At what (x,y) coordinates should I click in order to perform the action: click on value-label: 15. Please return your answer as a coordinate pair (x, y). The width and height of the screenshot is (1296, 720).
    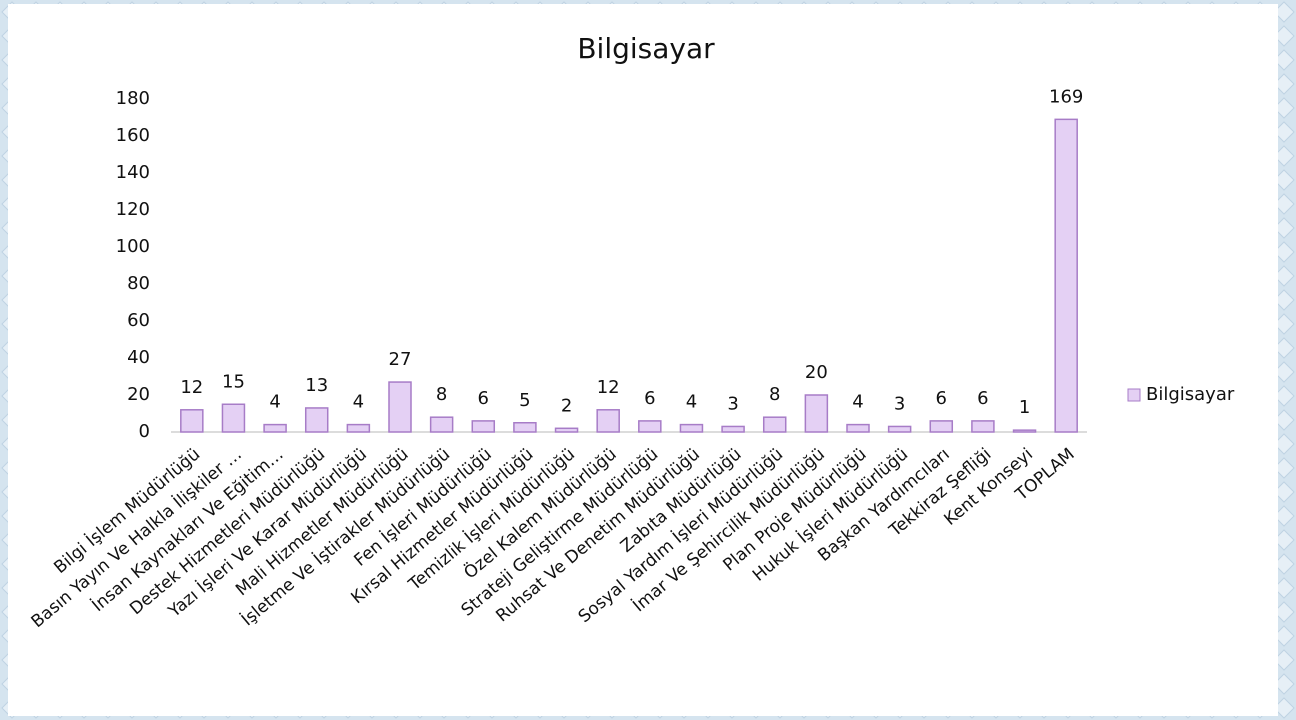
    Looking at the image, I should click on (233, 381).